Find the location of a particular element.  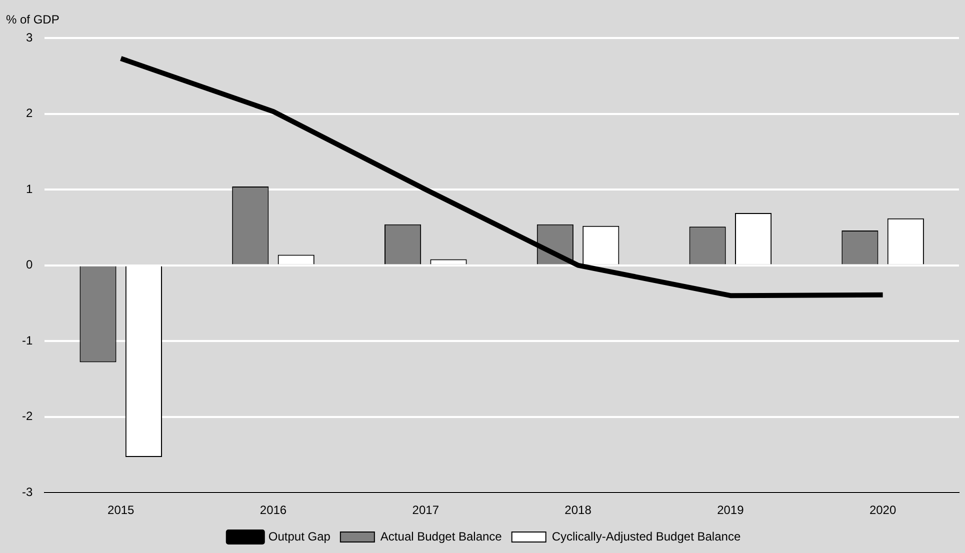

y-tick-label: 3 is located at coordinates (29, 37).